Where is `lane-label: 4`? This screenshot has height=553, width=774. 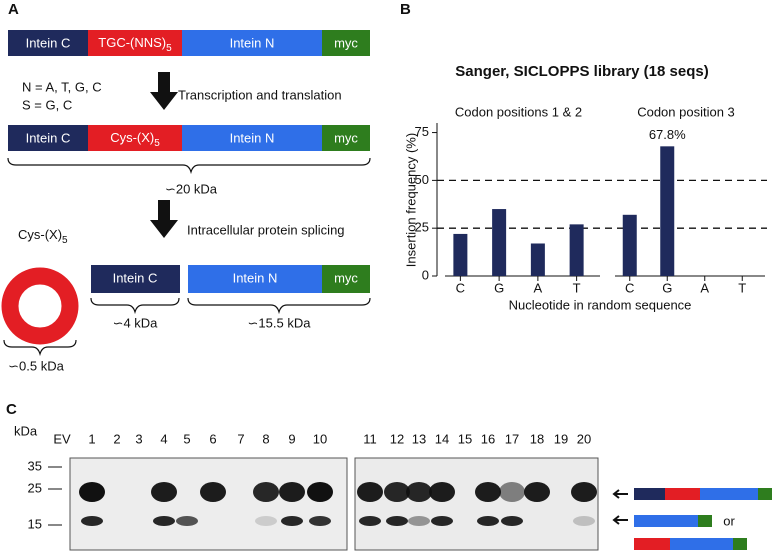
lane-label: 4 is located at coordinates (163, 438).